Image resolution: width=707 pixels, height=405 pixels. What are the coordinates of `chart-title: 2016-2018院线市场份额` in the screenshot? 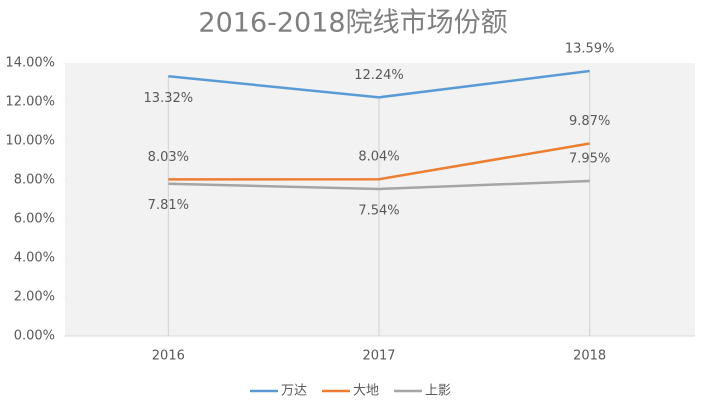 It's located at (352, 23).